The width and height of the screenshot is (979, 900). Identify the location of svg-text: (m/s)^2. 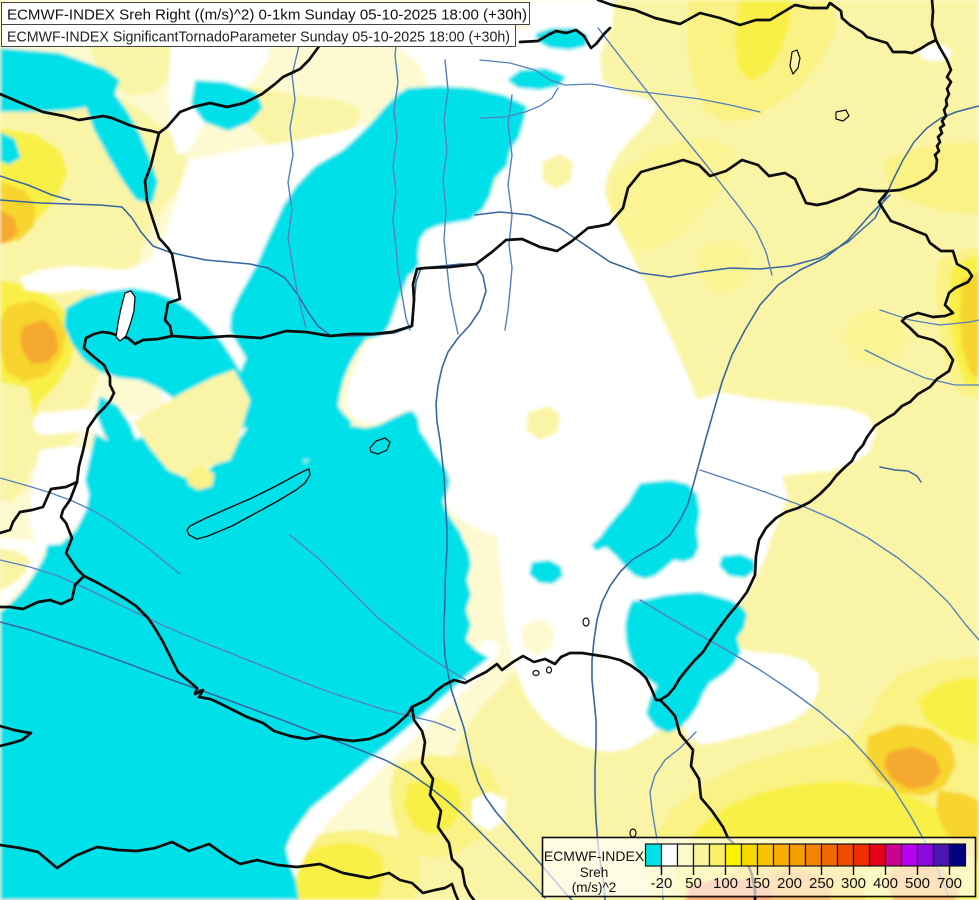
(594, 887).